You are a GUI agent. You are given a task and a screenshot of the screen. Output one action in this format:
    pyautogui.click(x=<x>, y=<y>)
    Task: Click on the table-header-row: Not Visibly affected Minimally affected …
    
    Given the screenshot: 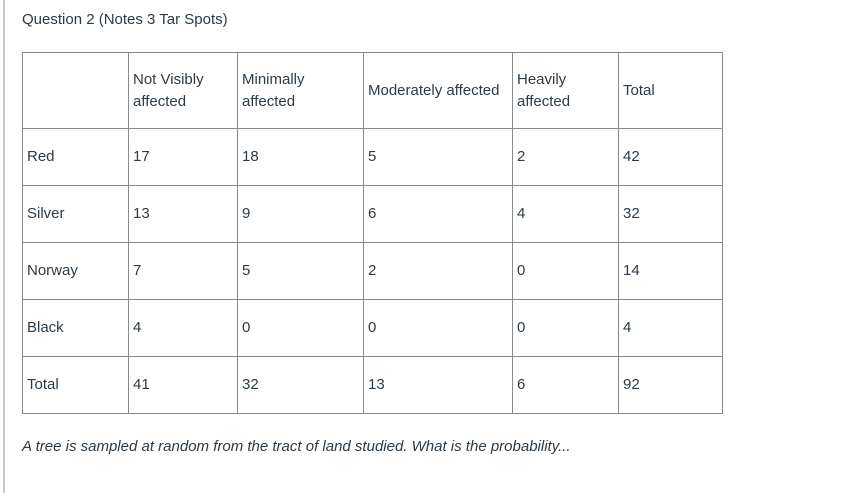 What is the action you would take?
    pyautogui.click(x=372, y=90)
    